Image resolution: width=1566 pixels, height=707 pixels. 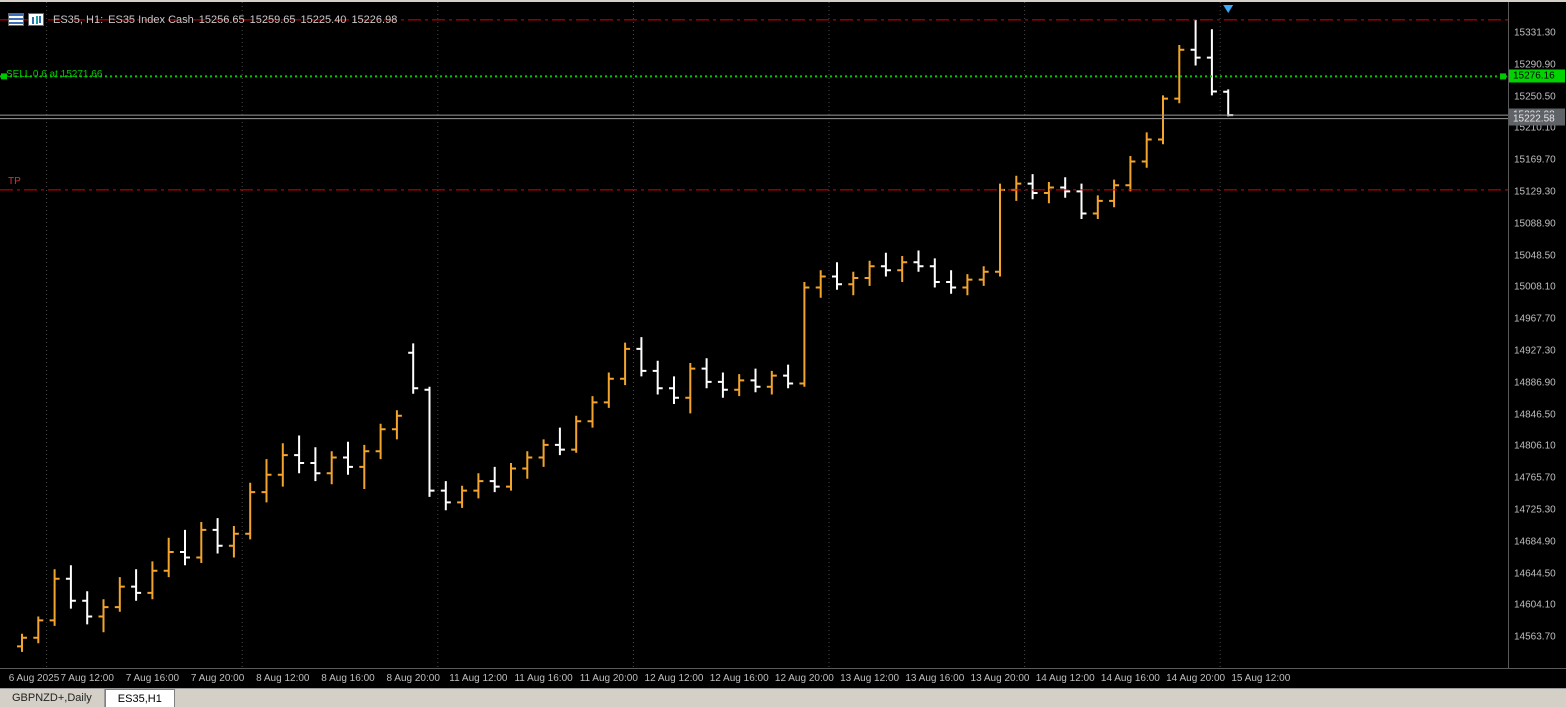 What do you see at coordinates (478, 678) in the screenshot?
I see `time-axis-label: 11 Aug 12:00` at bounding box center [478, 678].